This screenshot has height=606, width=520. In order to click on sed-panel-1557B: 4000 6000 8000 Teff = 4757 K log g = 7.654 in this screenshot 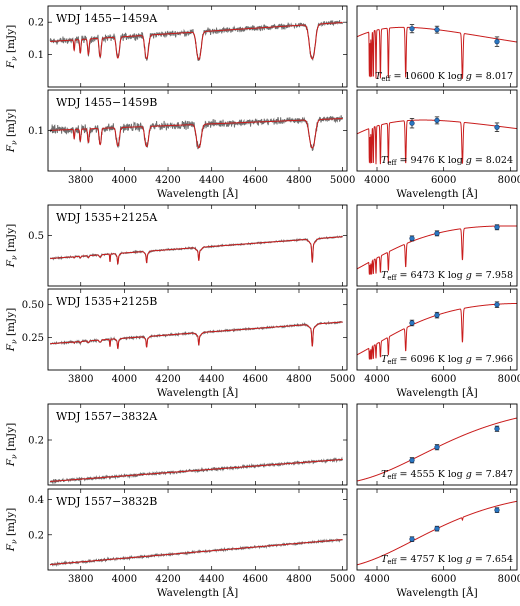, I will do `click(438, 536)`.